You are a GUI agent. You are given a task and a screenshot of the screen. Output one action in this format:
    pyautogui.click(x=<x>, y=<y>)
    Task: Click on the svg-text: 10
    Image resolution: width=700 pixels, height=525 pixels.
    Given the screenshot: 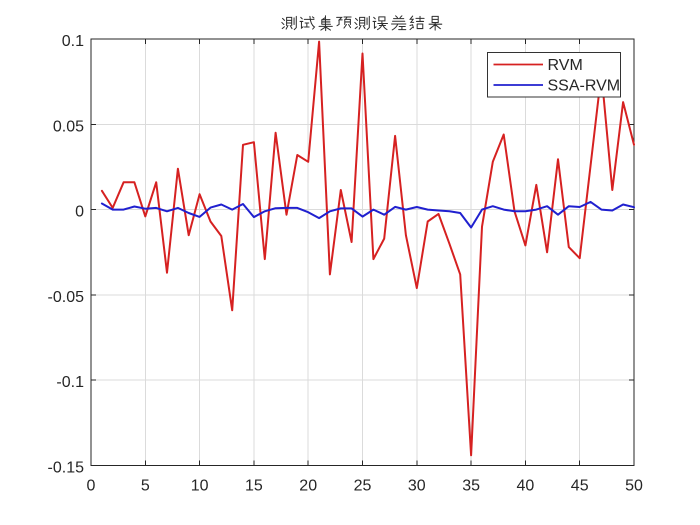 What is the action you would take?
    pyautogui.click(x=200, y=486)
    